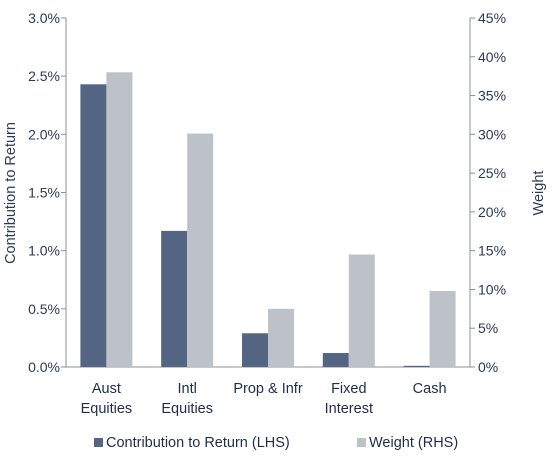 Image resolution: width=556 pixels, height=465 pixels. What do you see at coordinates (44, 367) in the screenshot?
I see `left-tick-label: 0.0%` at bounding box center [44, 367].